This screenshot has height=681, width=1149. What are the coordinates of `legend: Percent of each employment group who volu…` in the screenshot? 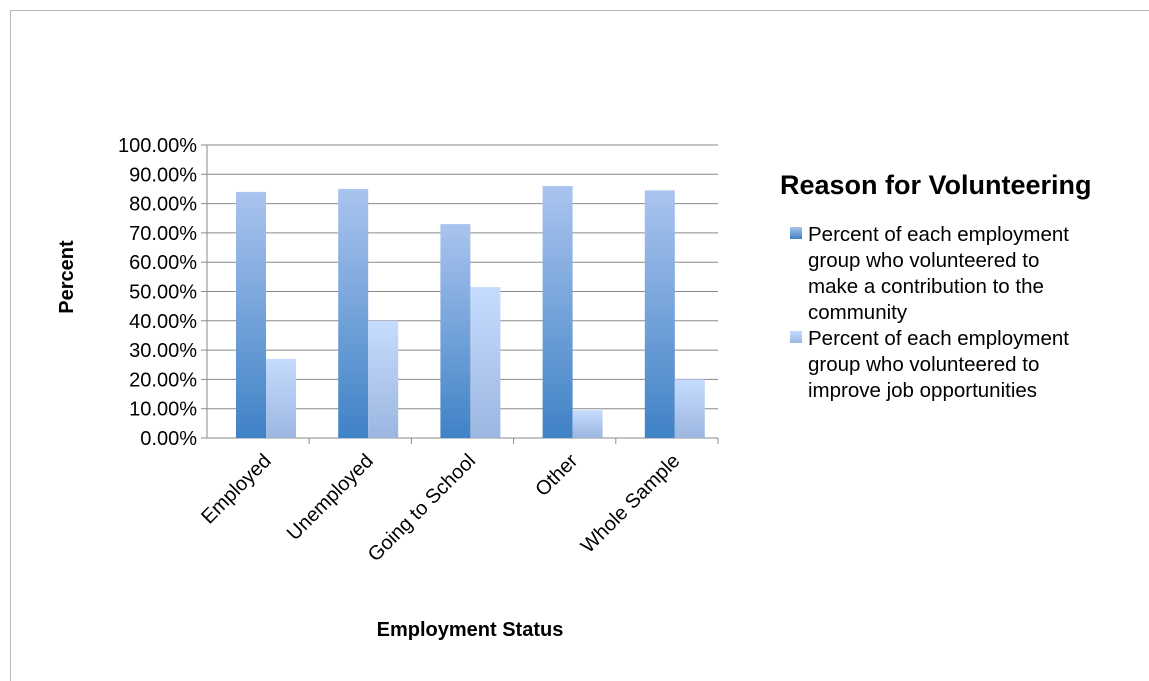 It's located at (929, 312).